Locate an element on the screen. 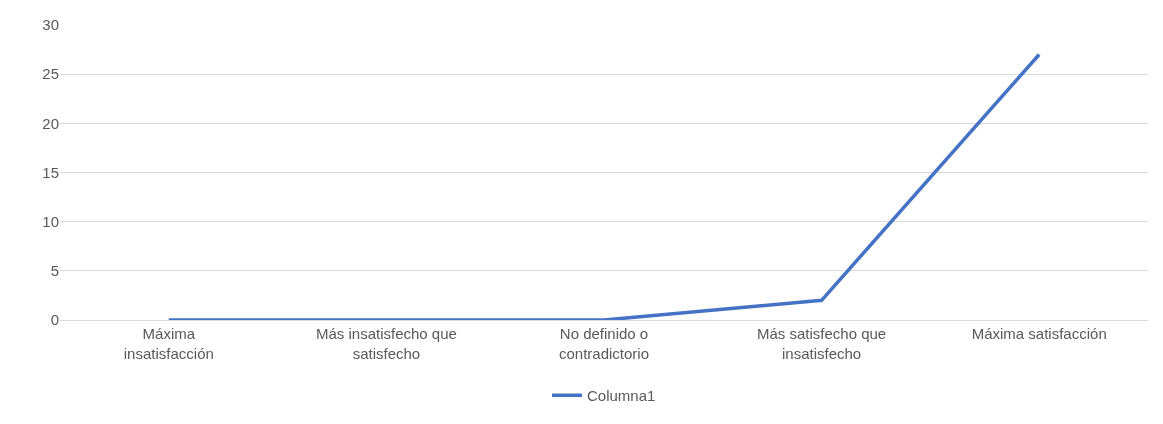 The image size is (1163, 424). y-tick-label: 5 is located at coordinates (54, 271).